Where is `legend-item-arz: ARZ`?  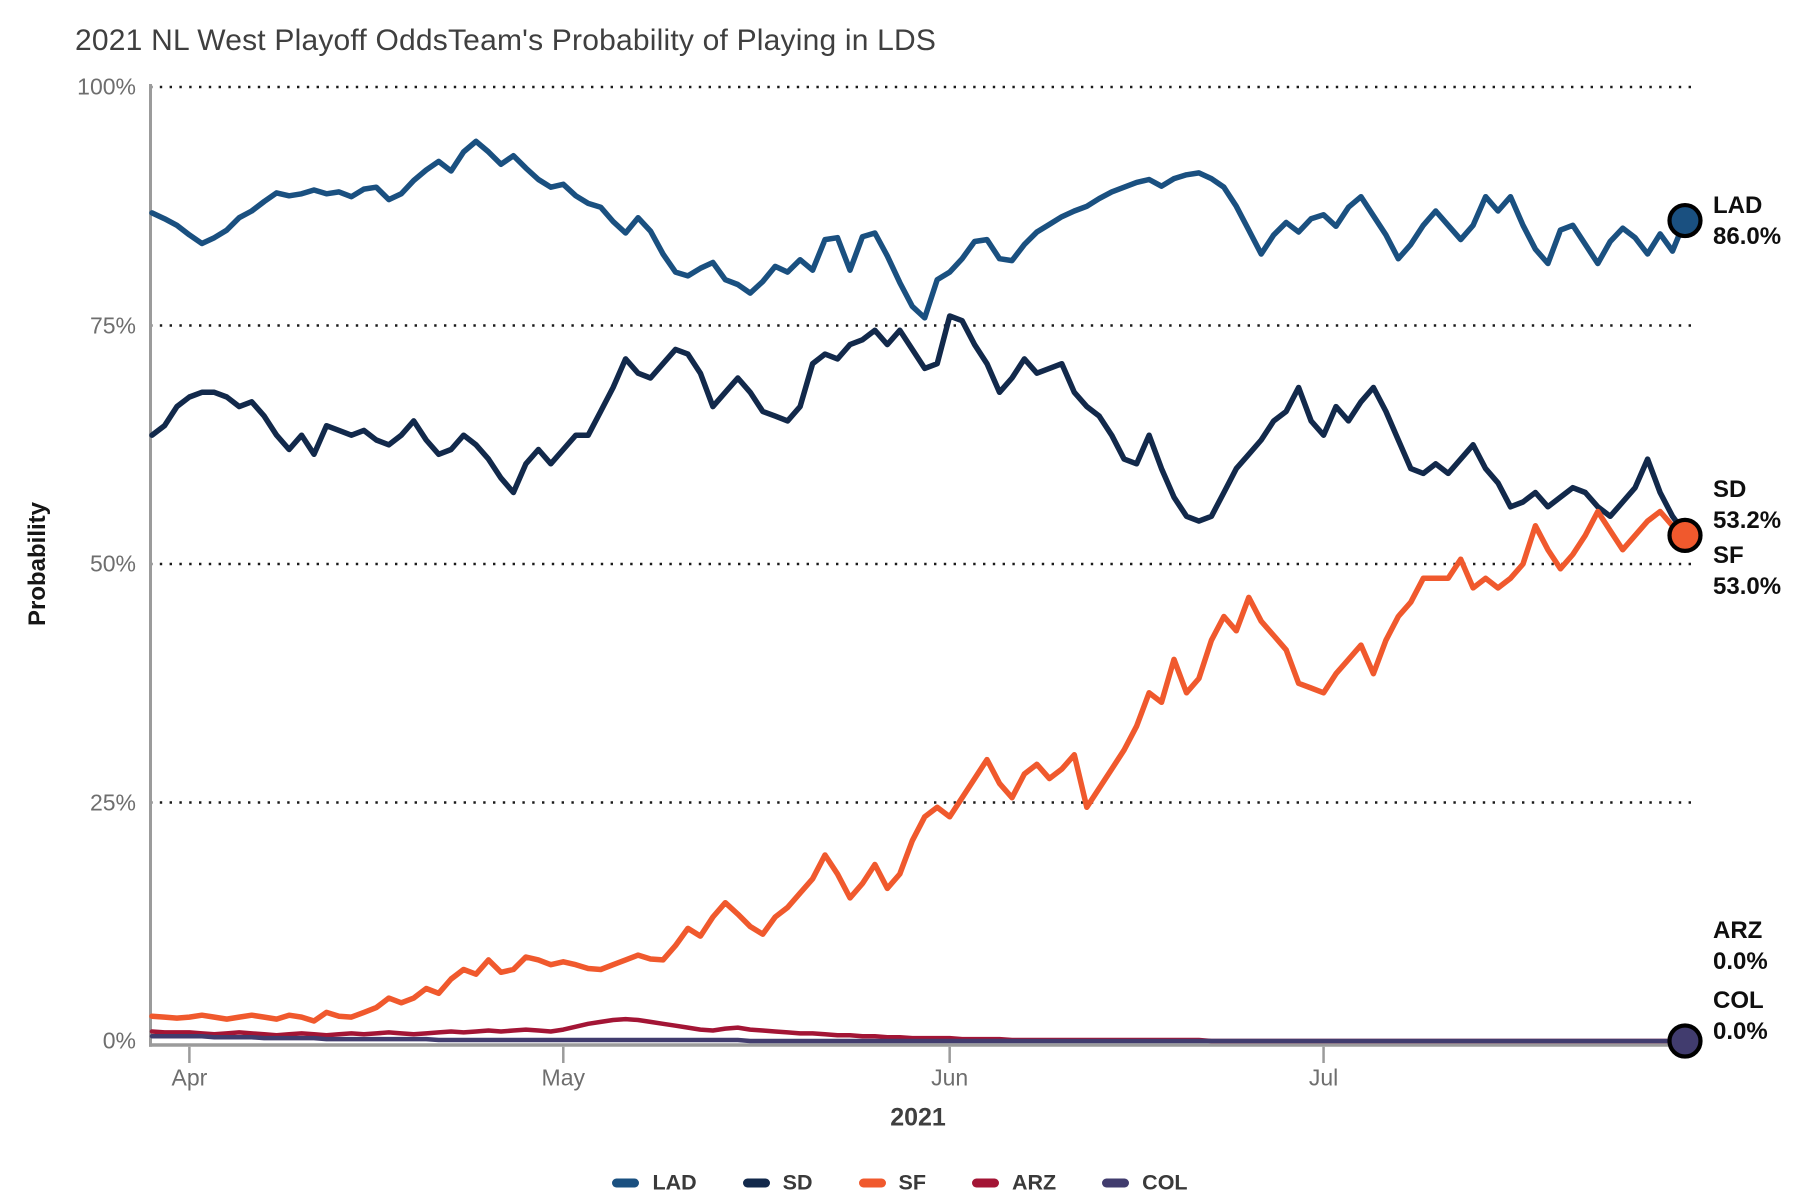
legend-item-arz: ARZ is located at coordinates (1014, 1183).